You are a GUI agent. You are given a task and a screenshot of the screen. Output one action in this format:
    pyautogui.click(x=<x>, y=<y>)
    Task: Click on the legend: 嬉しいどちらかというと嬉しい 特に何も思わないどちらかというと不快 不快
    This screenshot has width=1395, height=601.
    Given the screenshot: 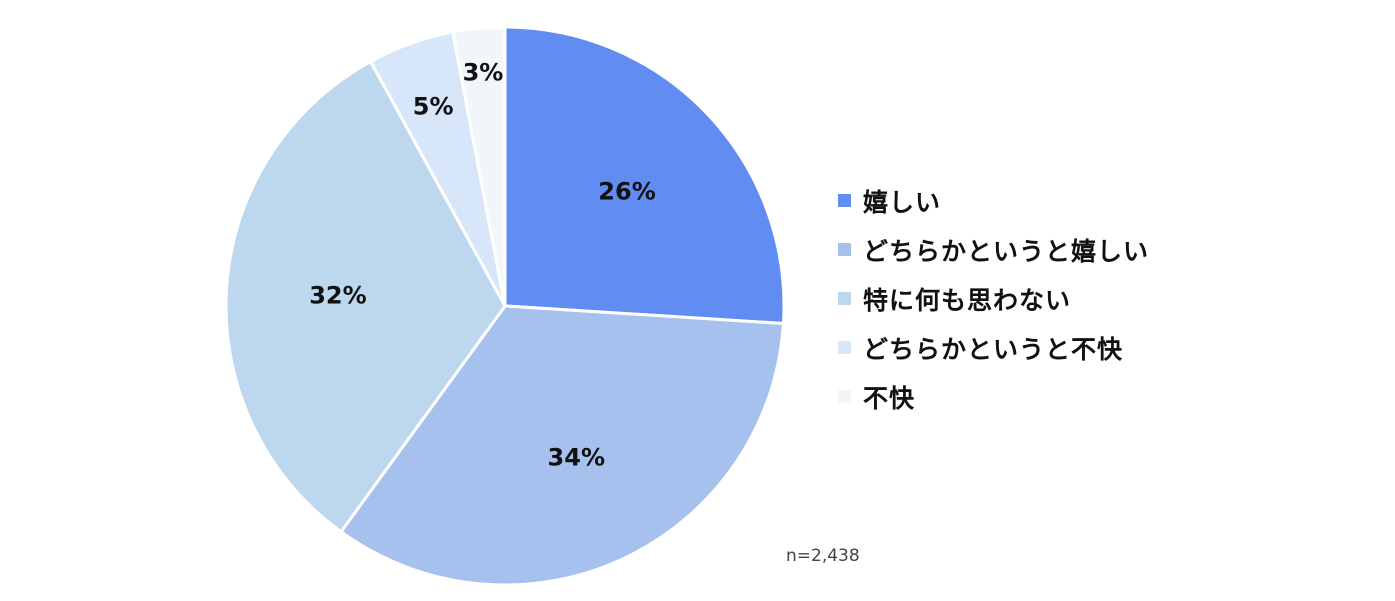 What is the action you would take?
    pyautogui.click(x=993, y=298)
    